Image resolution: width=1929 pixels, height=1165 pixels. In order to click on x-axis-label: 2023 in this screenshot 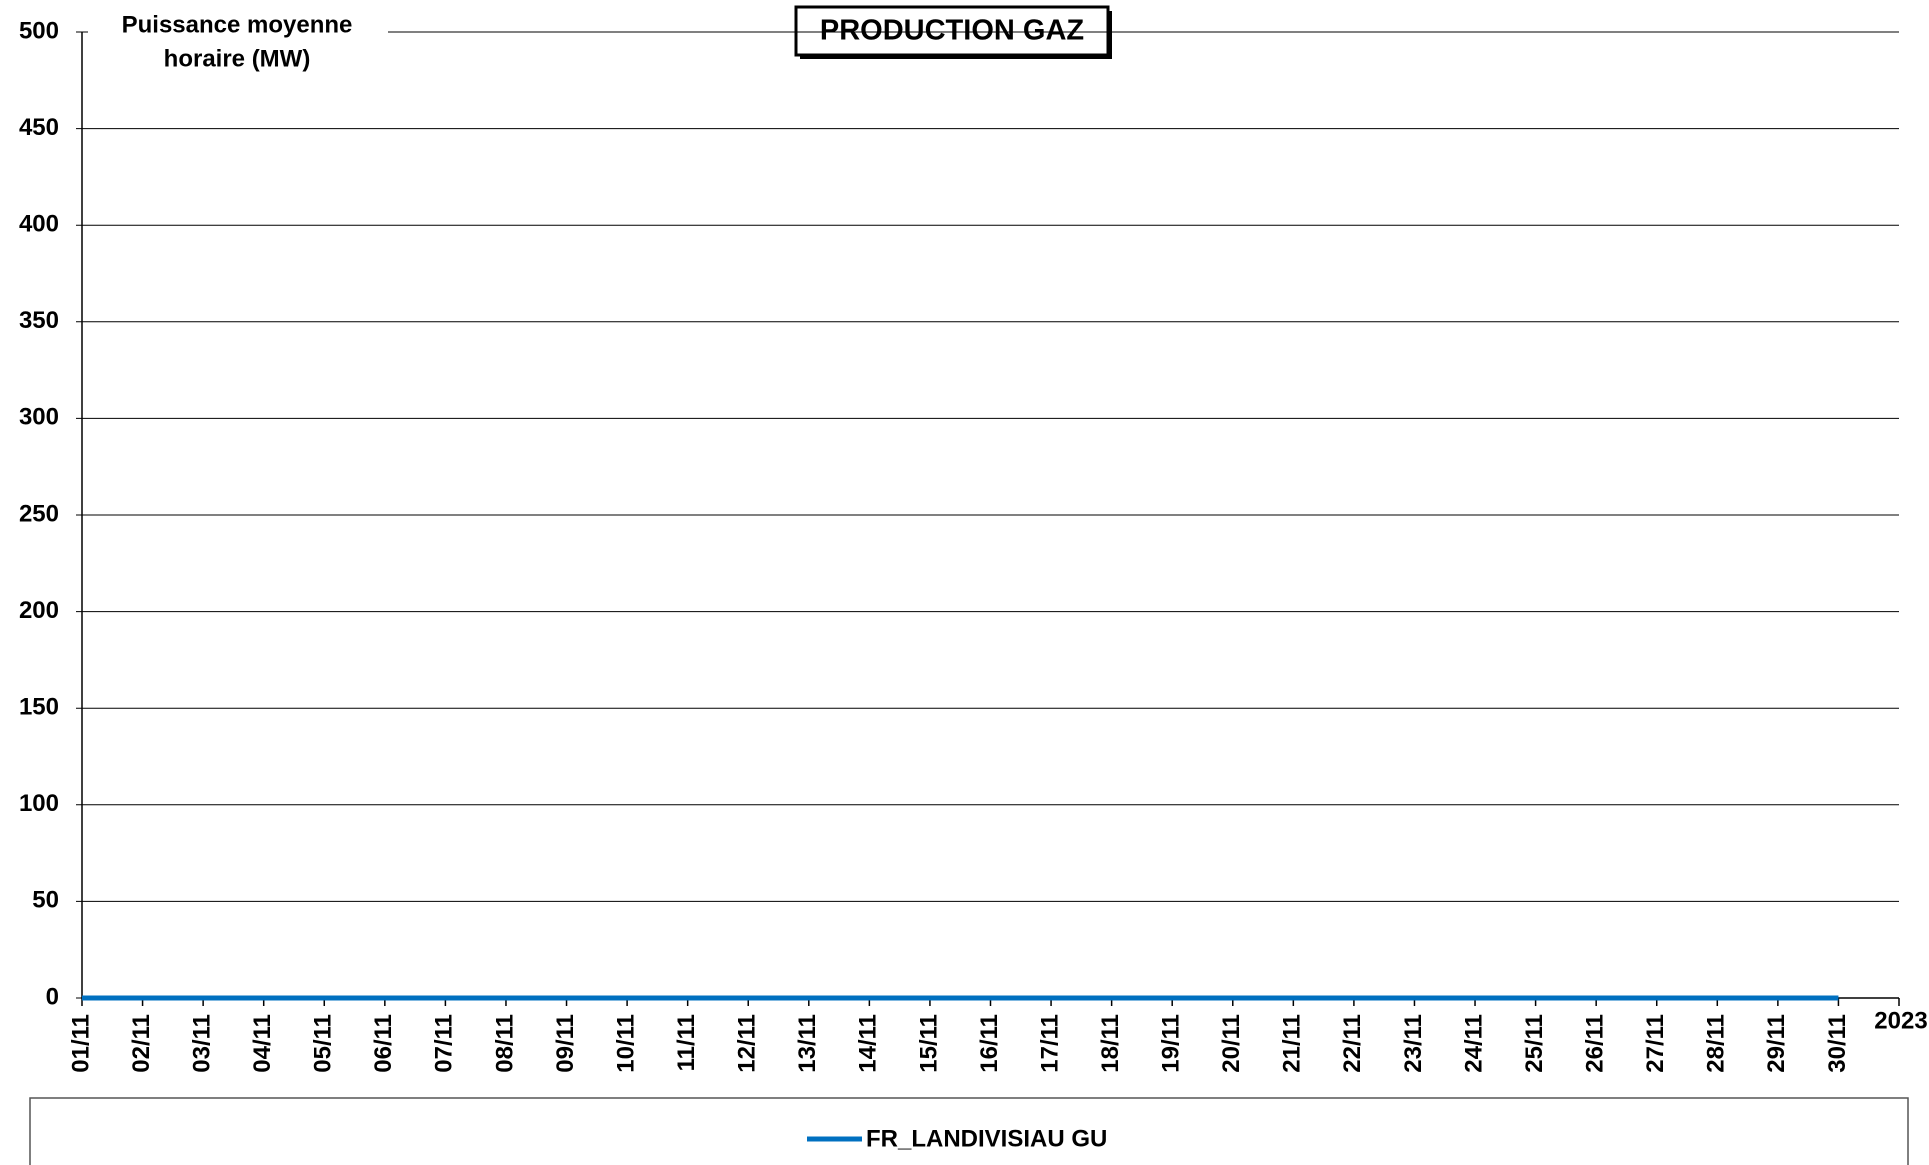, I will do `click(1900, 1020)`.